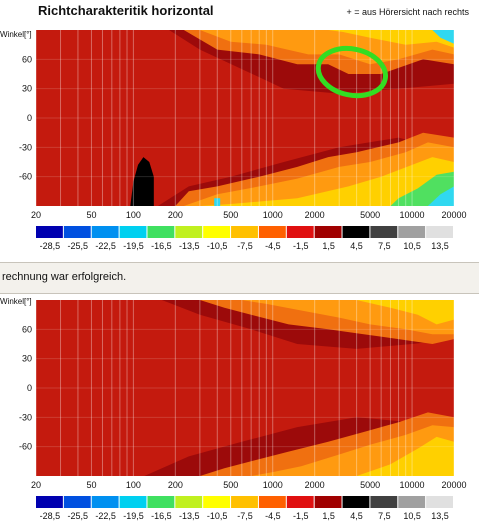  What do you see at coordinates (27, 329) in the screenshot?
I see `y-tick-label: 60` at bounding box center [27, 329].